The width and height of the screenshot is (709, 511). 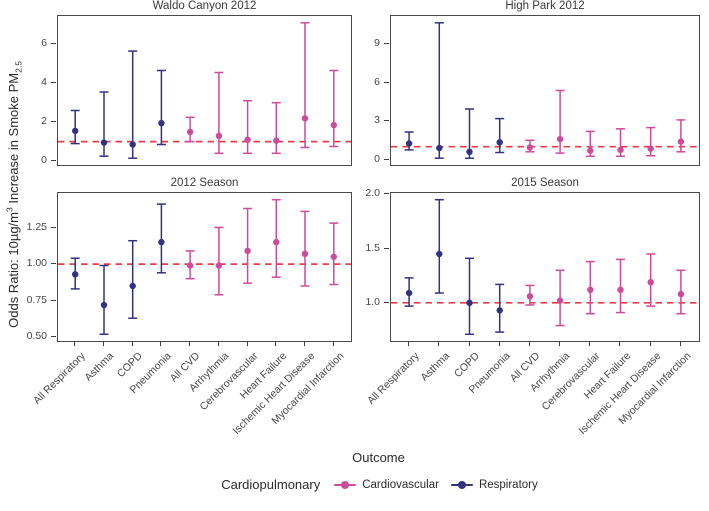 What do you see at coordinates (36, 263) in the screenshot?
I see `y-tick-label: 1.00` at bounding box center [36, 263].